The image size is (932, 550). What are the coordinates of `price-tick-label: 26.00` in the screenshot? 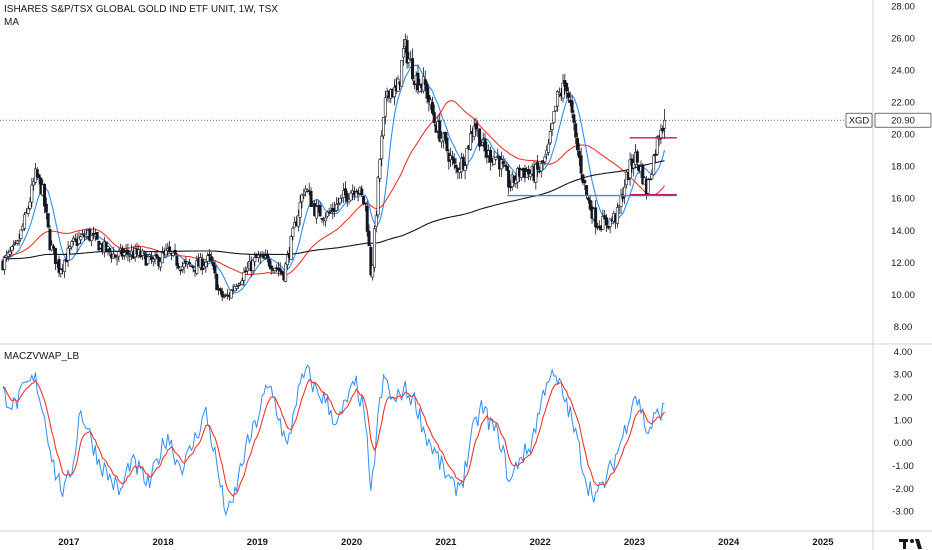 It's located at (903, 38).